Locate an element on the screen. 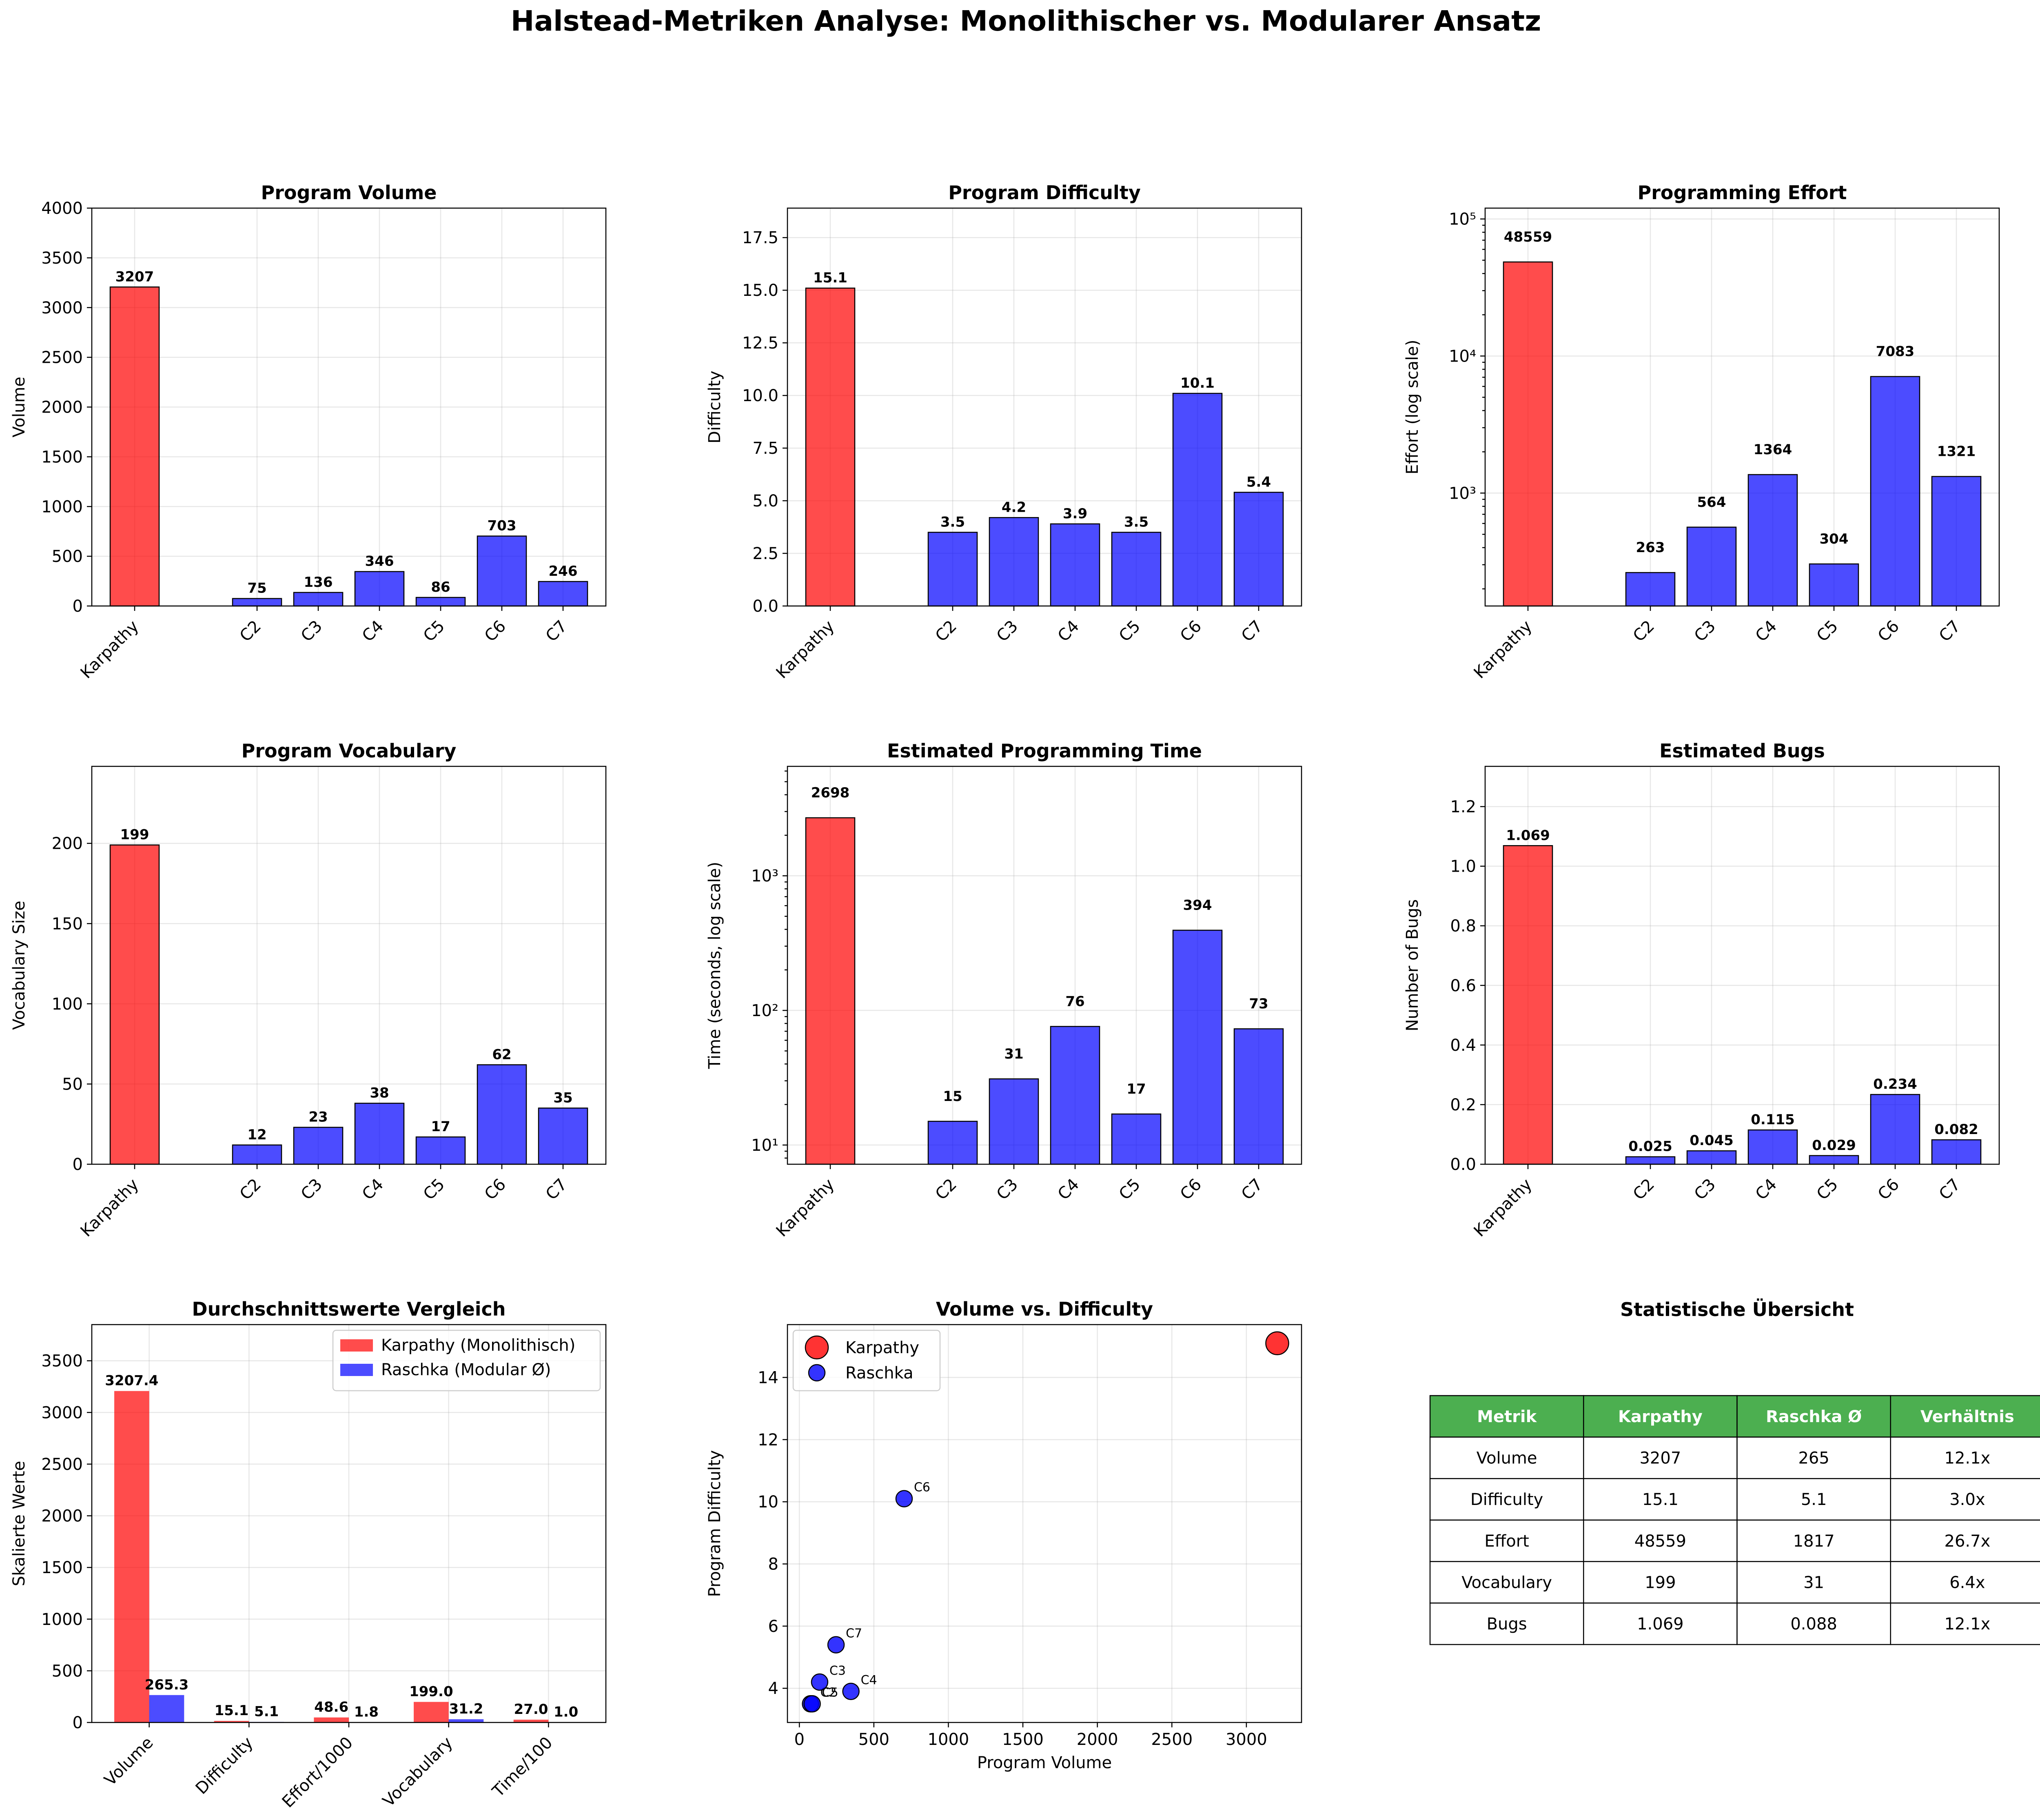  bar-karpathy-monolithisch-volume is located at coordinates (131, 1557).